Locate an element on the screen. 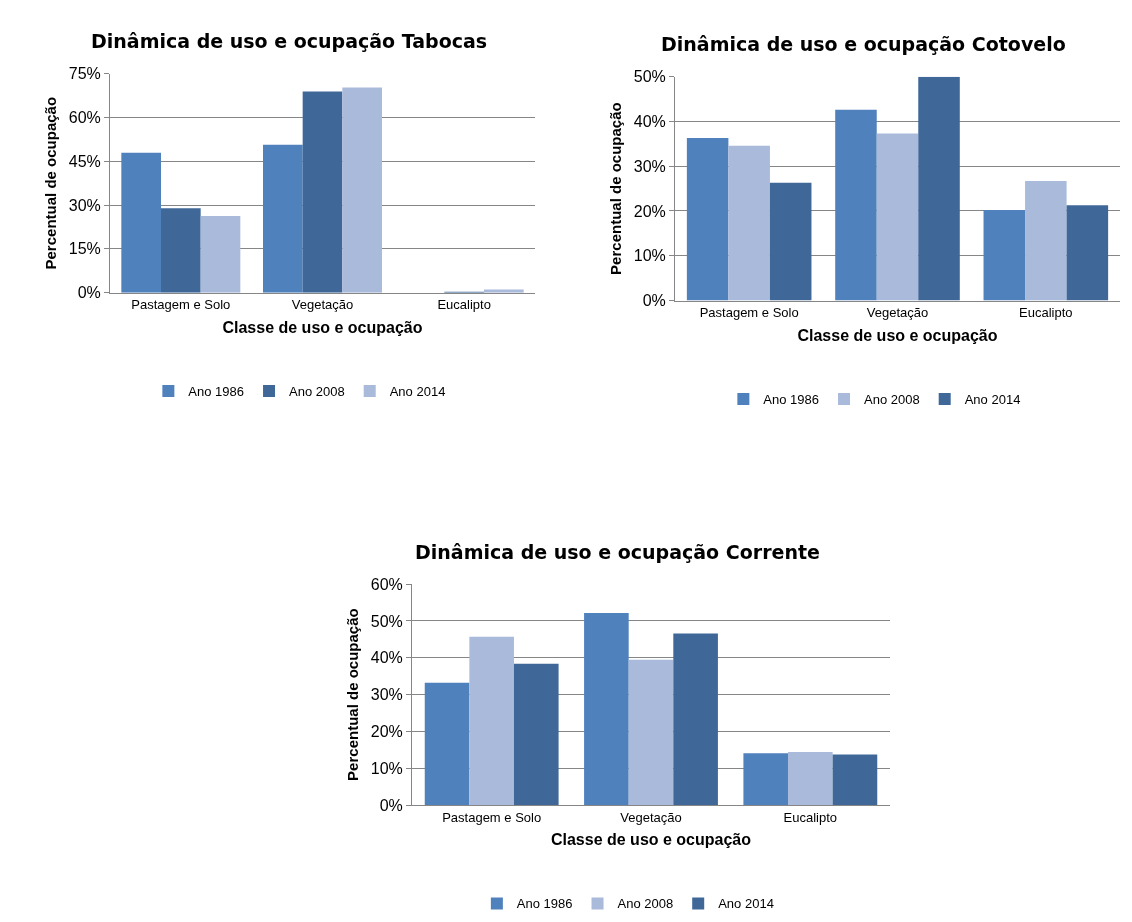  y-tick-label: 75% is located at coordinates (84, 74).